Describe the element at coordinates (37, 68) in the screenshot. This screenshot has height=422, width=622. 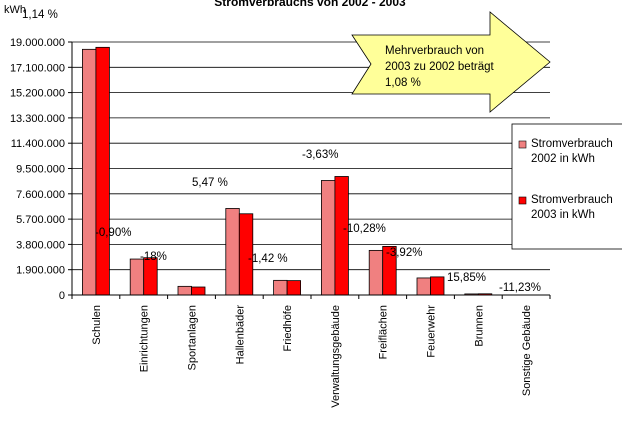
I see `y-tick-label: 17.100.000` at that location.